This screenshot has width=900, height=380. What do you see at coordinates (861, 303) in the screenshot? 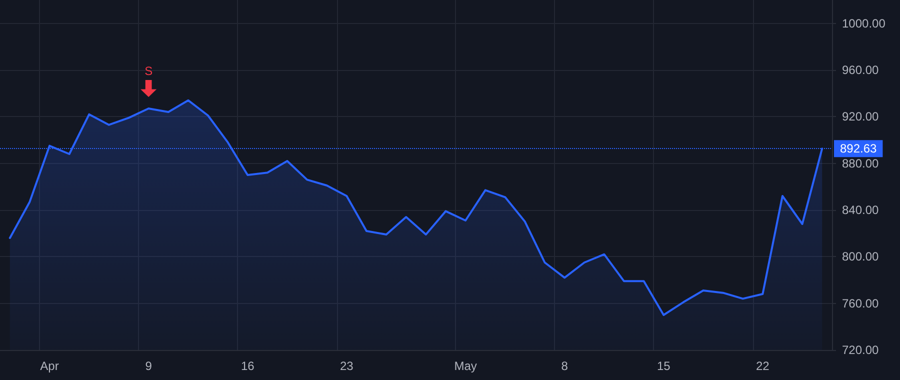
I see `y-tick-label: 760.00` at bounding box center [861, 303].